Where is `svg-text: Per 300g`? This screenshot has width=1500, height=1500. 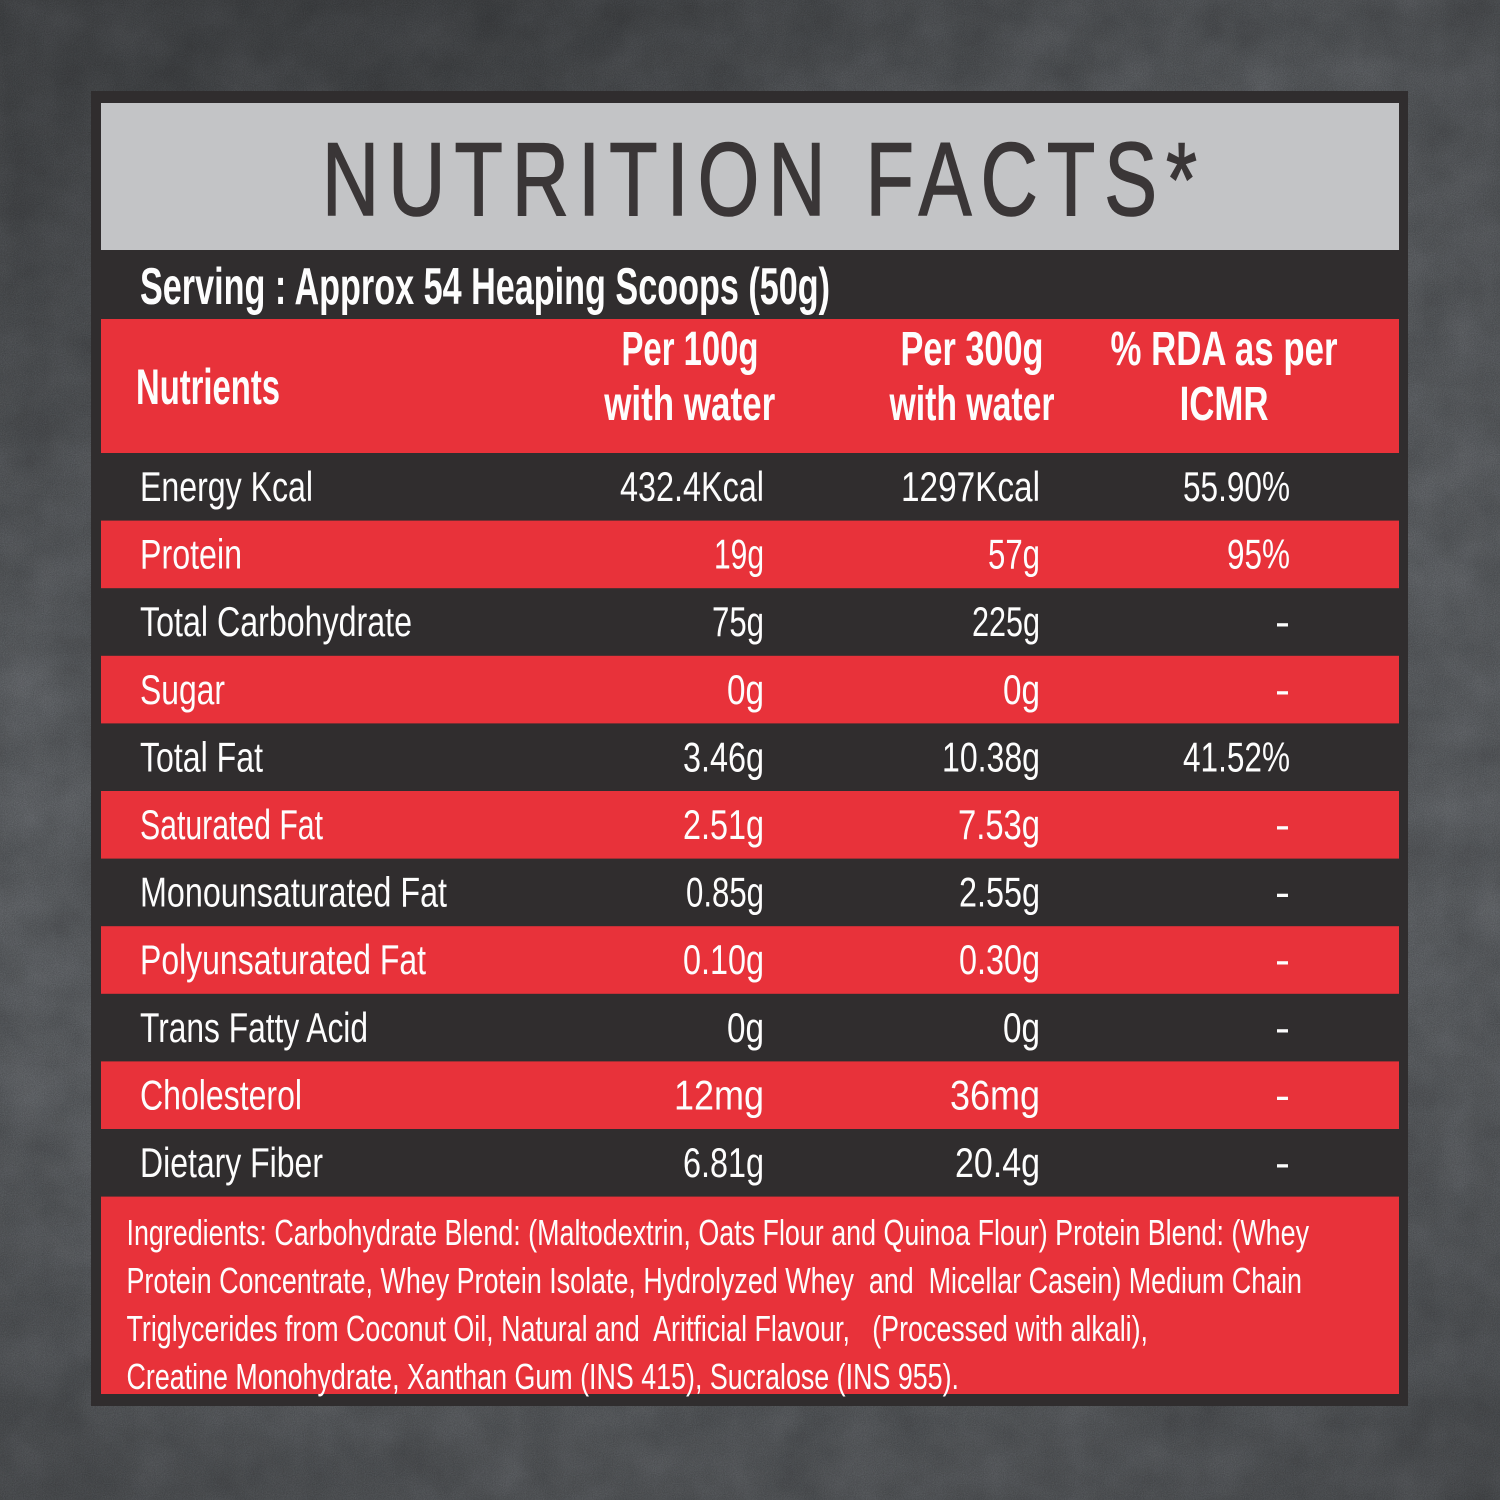 svg-text: Per 300g is located at coordinates (972, 349).